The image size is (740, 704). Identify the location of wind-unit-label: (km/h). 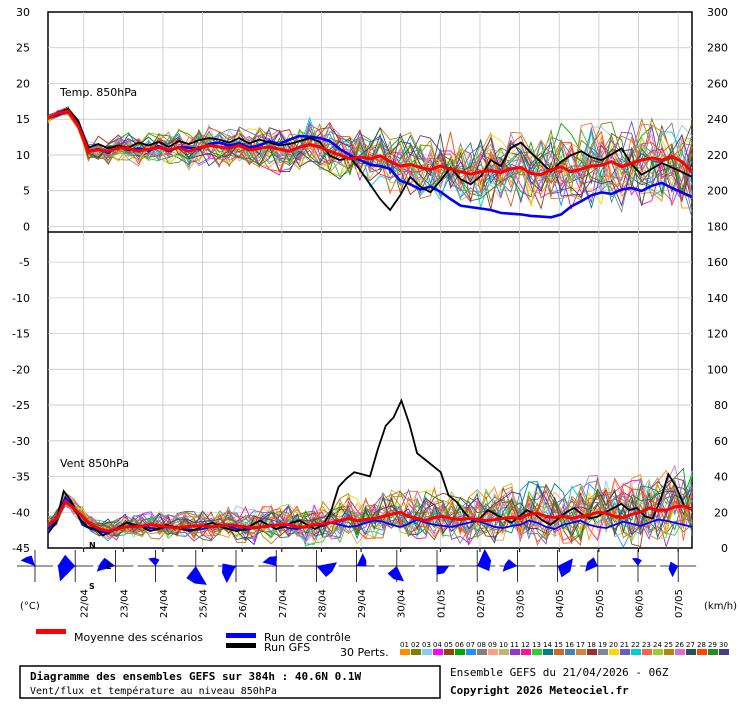
(720, 606).